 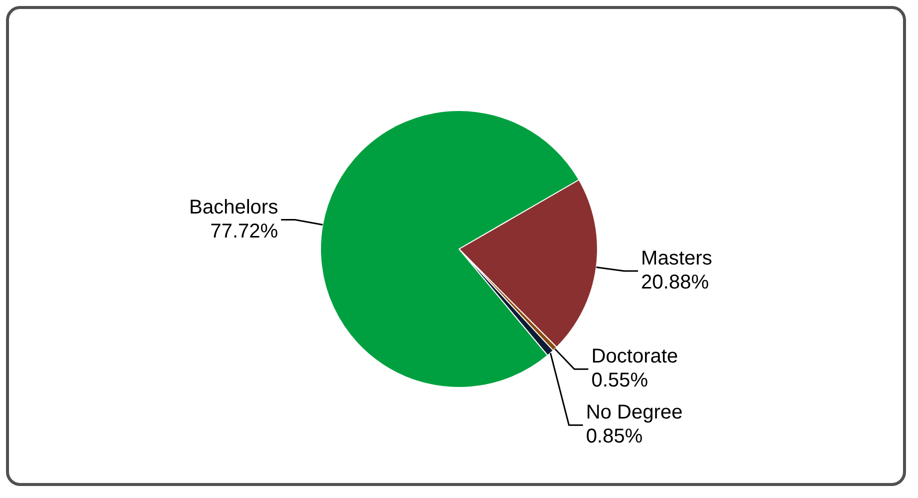 I want to click on slice-label: Bachelors, so click(x=233, y=207).